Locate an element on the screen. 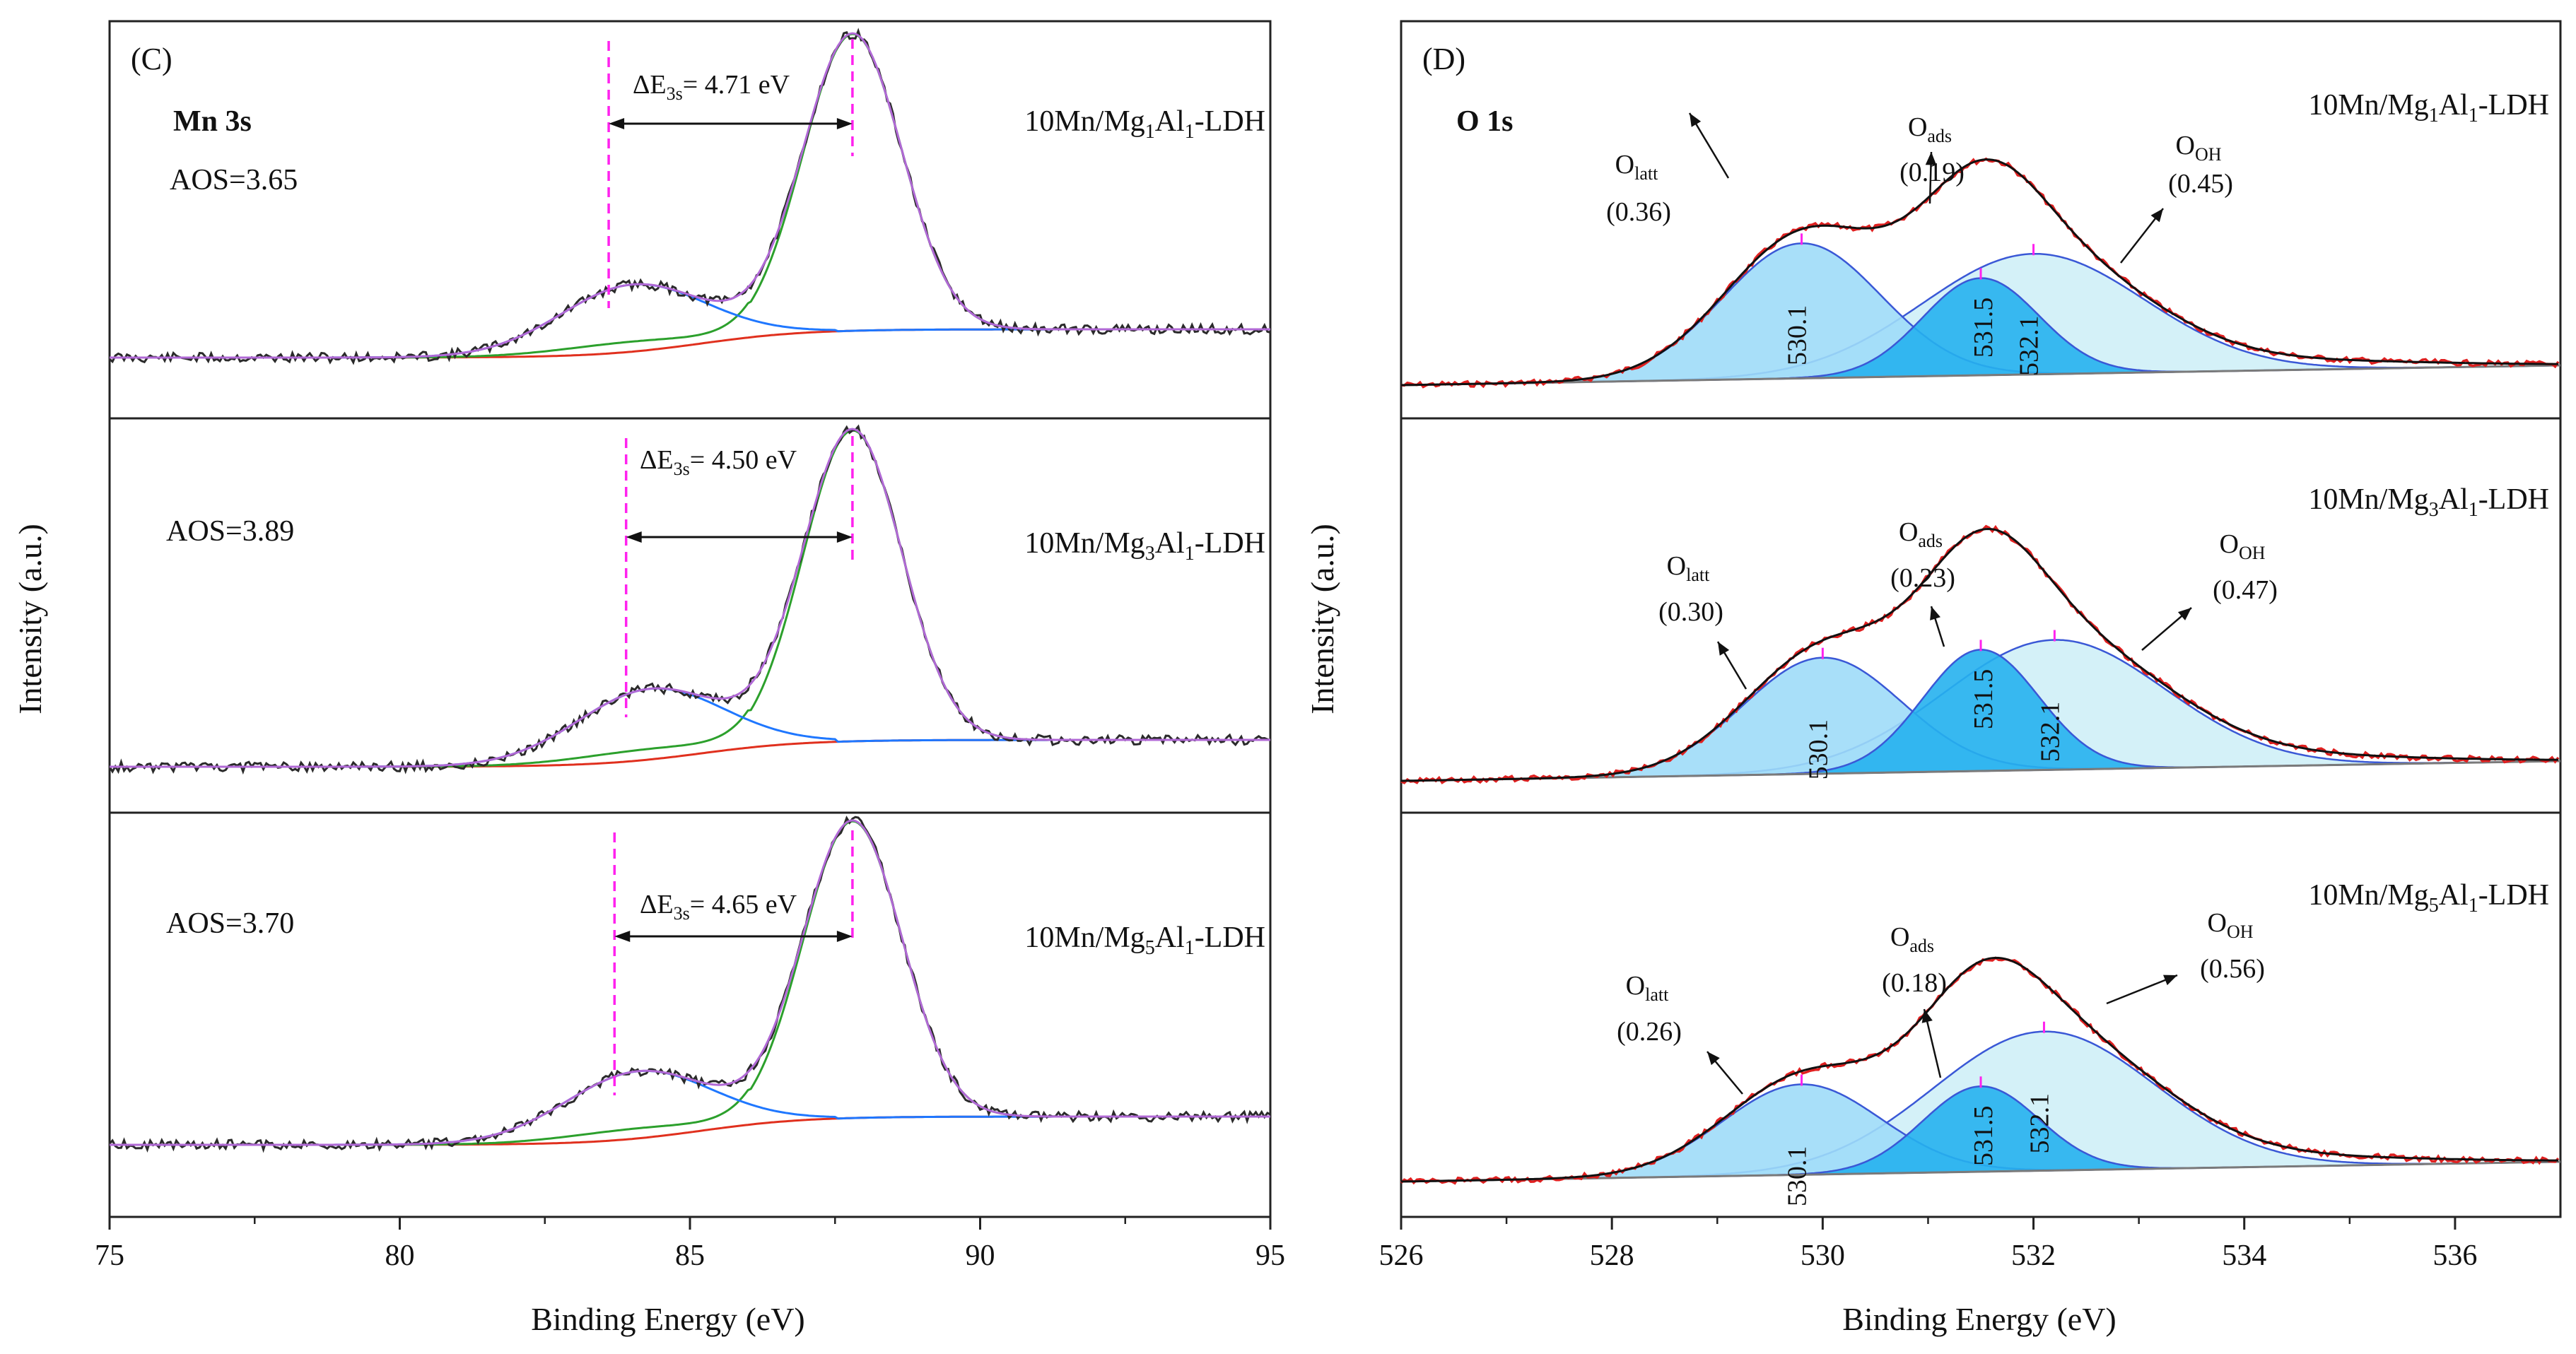  sample-2-s1: 3 is located at coordinates (1150, 554).